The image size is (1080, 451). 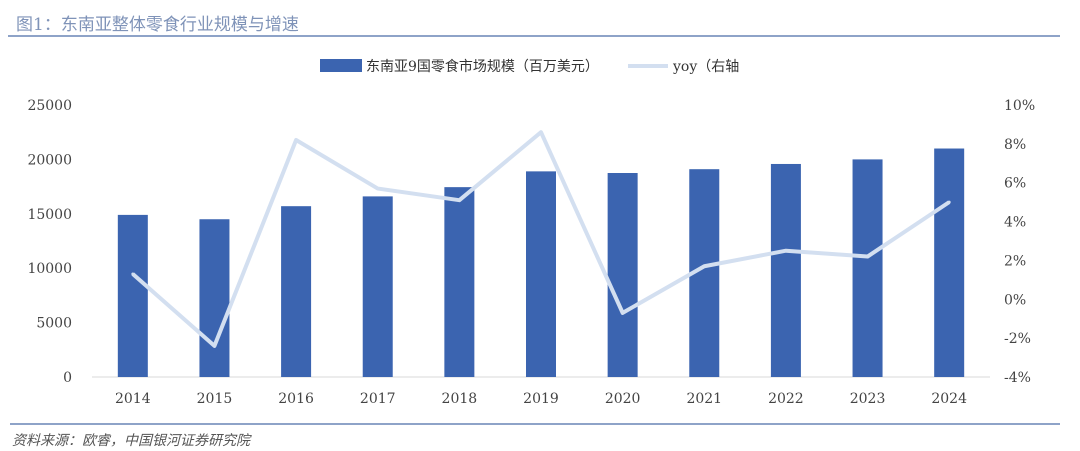 What do you see at coordinates (867, 268) in the screenshot?
I see `bar-2023` at bounding box center [867, 268].